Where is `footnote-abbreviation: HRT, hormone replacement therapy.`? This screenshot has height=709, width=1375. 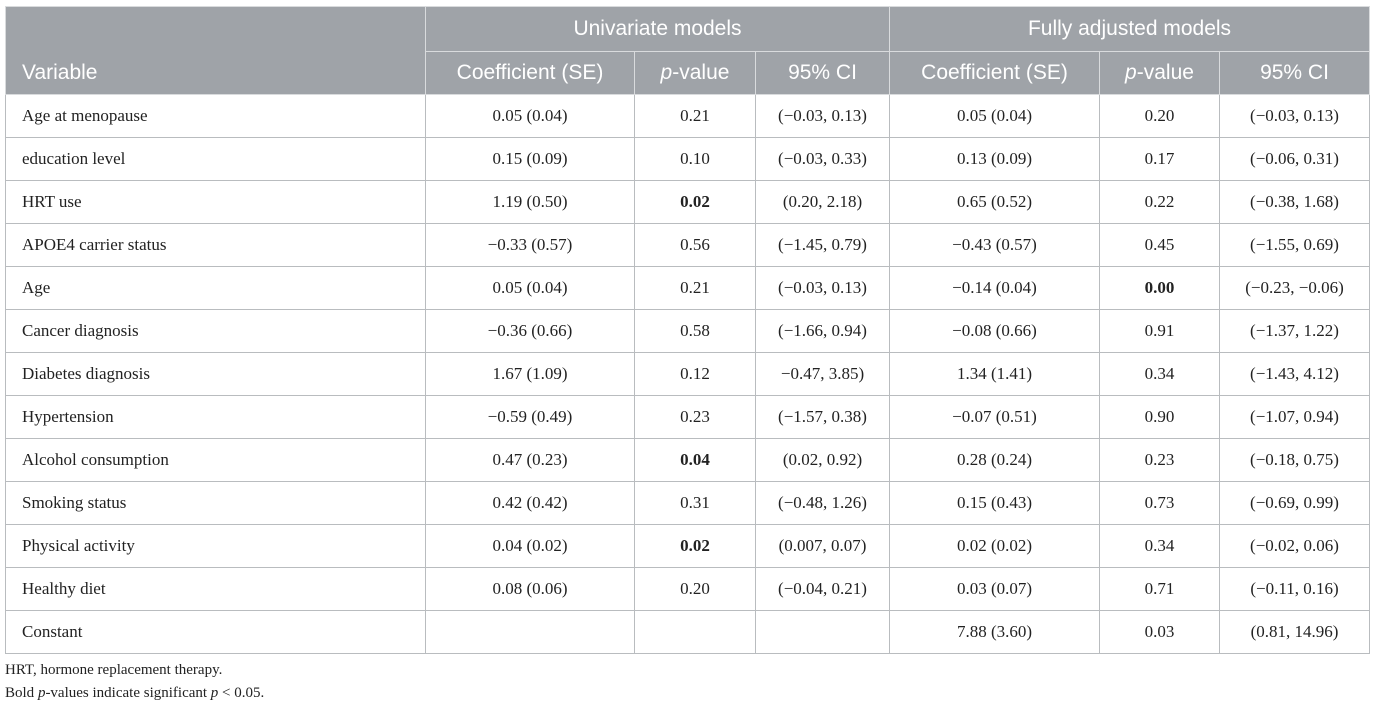
footnote-abbreviation: HRT, hormone replacement therapy. is located at coordinates (114, 670).